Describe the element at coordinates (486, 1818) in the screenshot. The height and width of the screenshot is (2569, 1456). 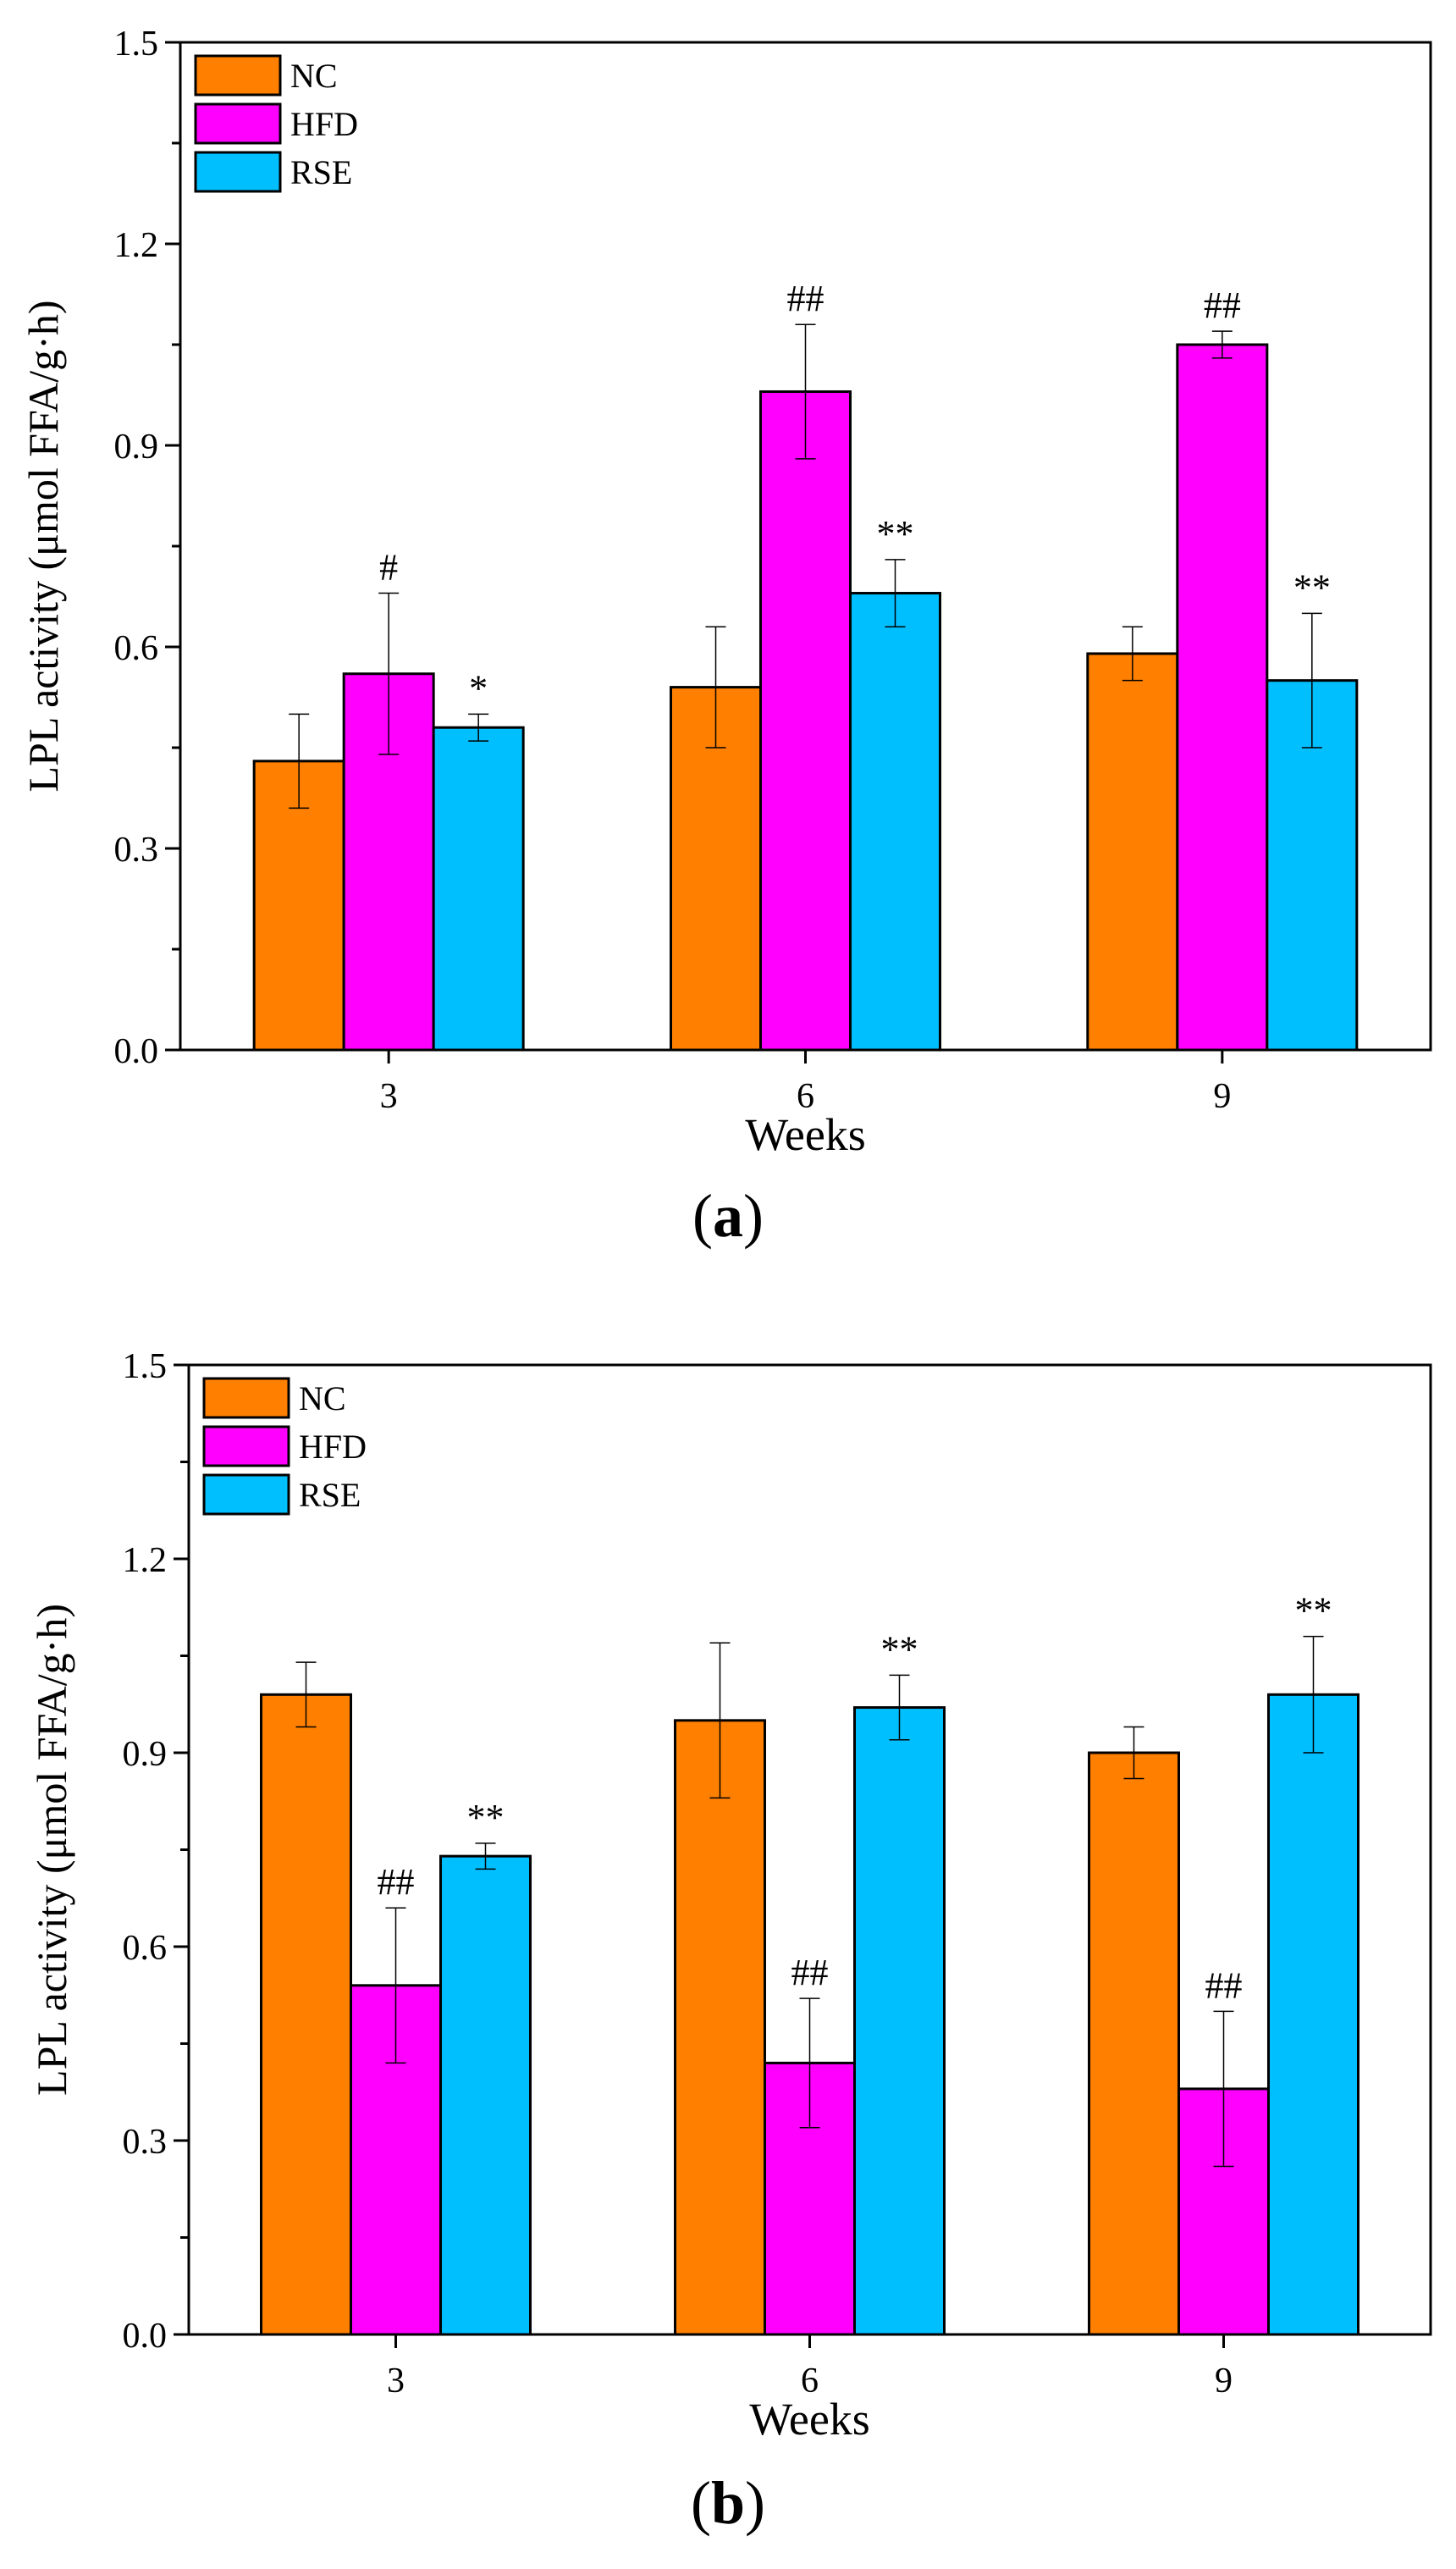
I see `significance-rse-week-3: **` at that location.